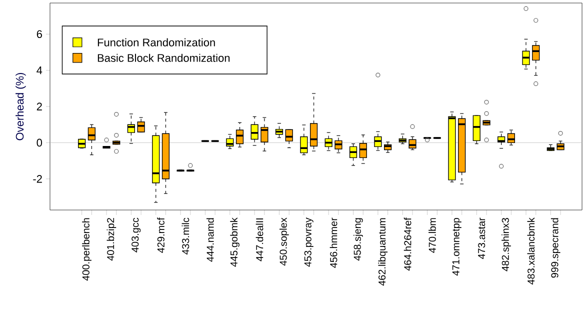 The height and width of the screenshot is (329, 583). Describe the element at coordinates (334, 243) in the screenshot. I see `x-tick-label: 456.hmmer` at that location.